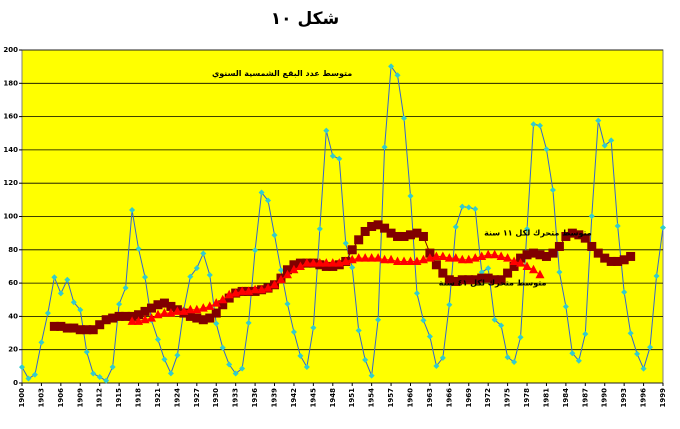  I want to click on annotation: متوسط متحرك لكل ١١ سنة, so click(538, 233).